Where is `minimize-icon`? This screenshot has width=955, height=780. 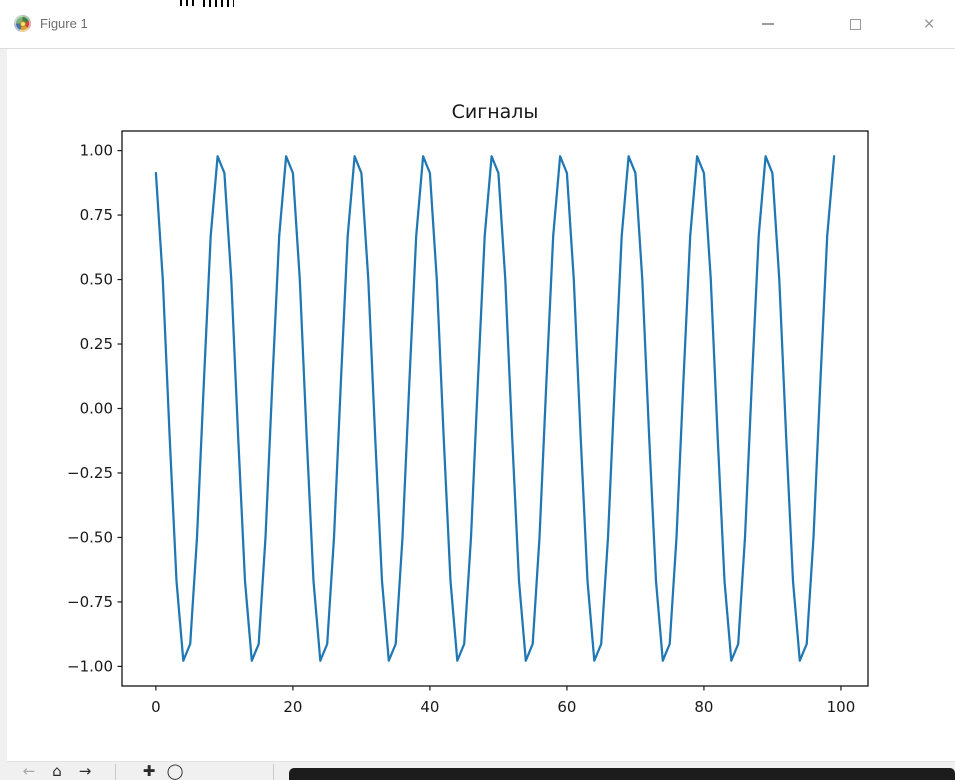 minimize-icon is located at coordinates (768, 24).